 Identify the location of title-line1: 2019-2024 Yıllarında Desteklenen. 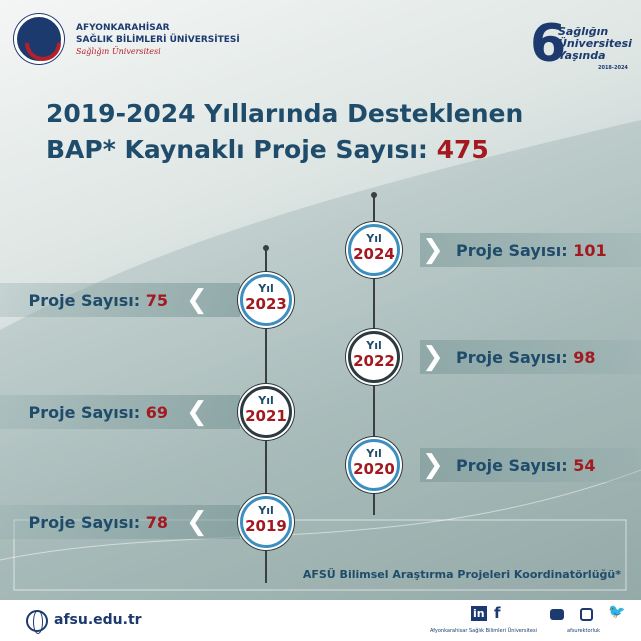
(285, 113).